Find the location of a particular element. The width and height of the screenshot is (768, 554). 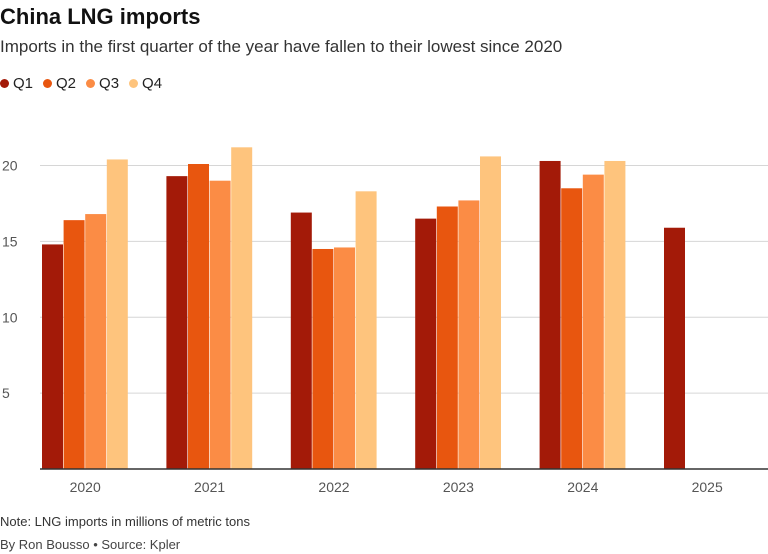

bar-2023-q1 is located at coordinates (426, 343).